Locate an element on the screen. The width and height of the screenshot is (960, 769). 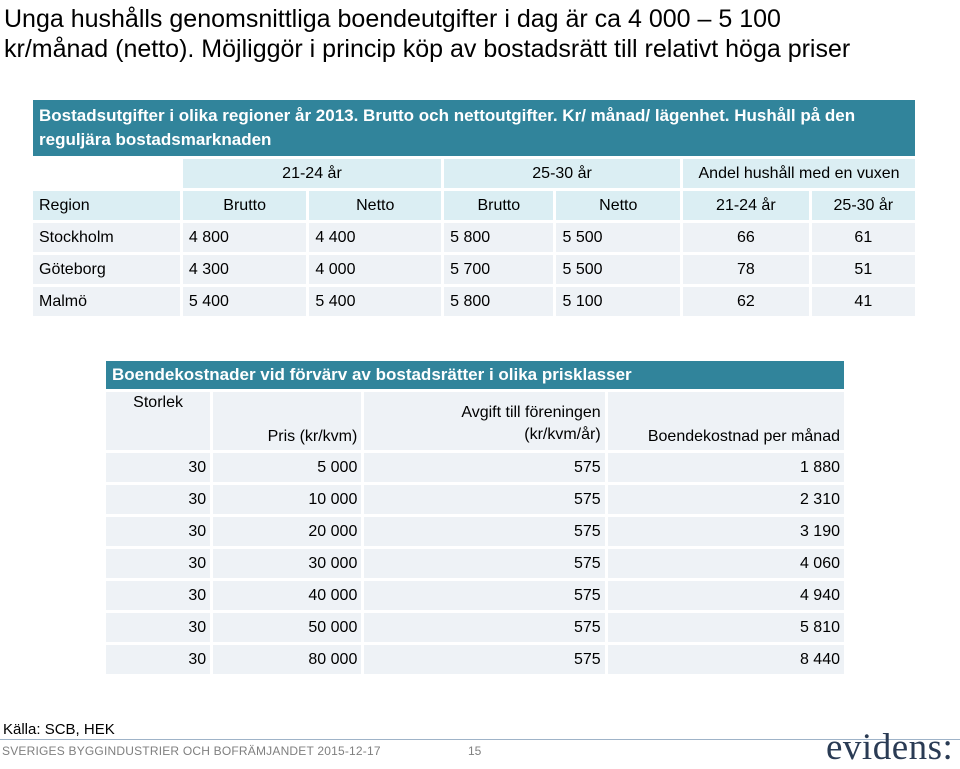
table-cell: Malmö is located at coordinates (106, 301).